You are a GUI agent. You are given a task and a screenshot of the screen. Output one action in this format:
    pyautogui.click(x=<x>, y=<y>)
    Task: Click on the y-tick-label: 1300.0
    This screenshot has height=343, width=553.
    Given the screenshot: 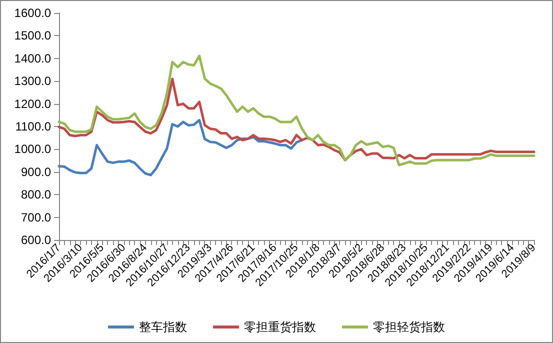 What is the action you would take?
    pyautogui.click(x=33, y=81)
    